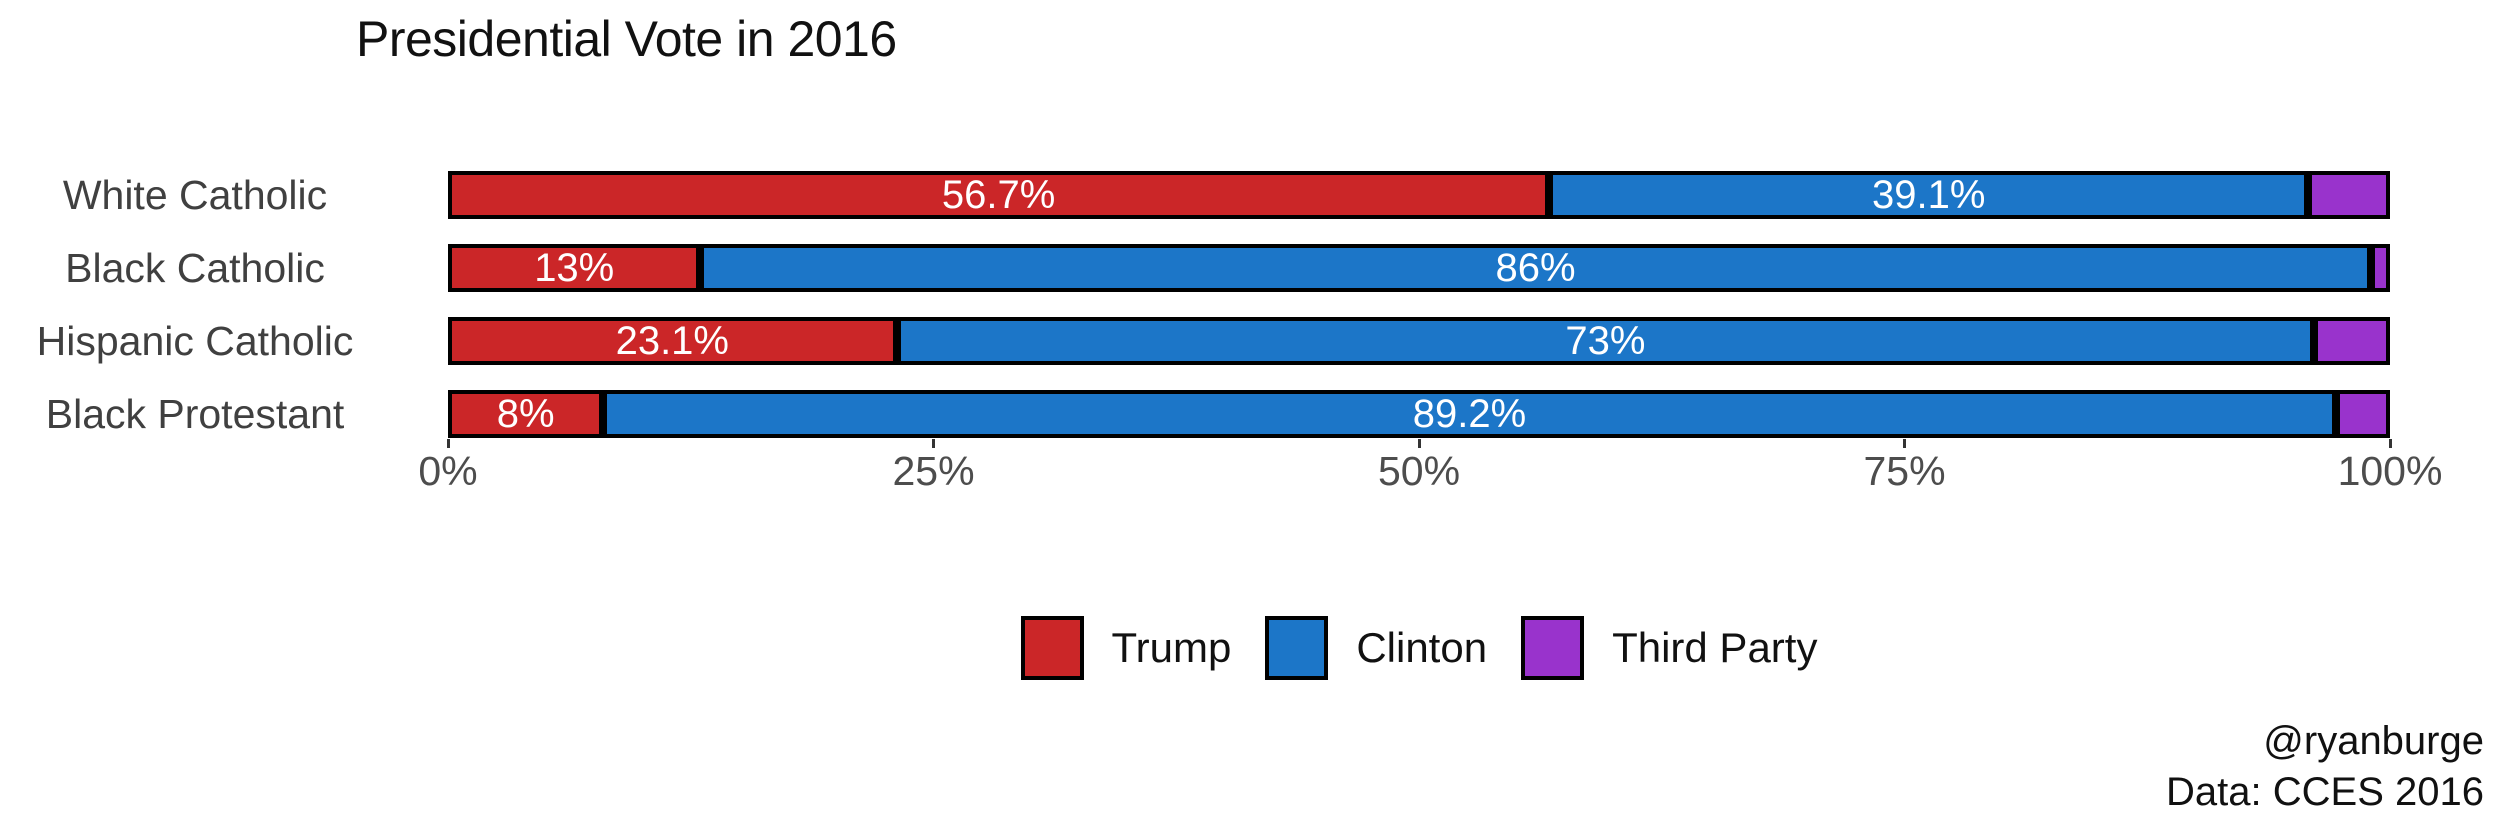  What do you see at coordinates (1419, 471) in the screenshot?
I see `axis-tick-label: 50%` at bounding box center [1419, 471].